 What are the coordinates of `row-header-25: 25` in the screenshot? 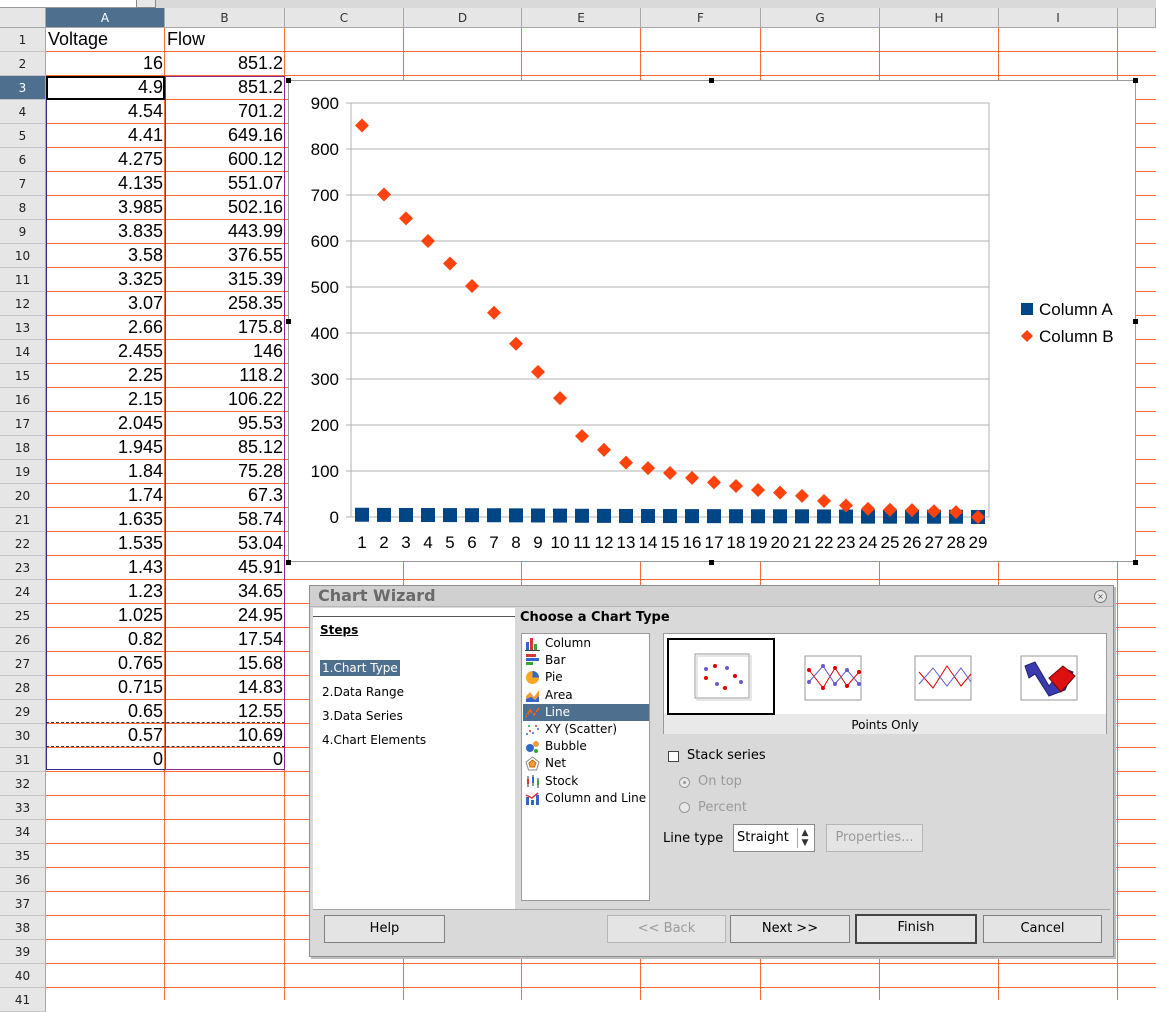 It's located at (23, 616).